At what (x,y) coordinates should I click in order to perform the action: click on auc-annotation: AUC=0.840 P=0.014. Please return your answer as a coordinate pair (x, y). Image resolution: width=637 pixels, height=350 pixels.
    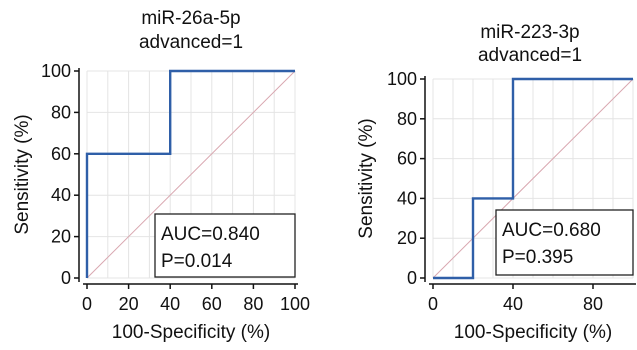
    Looking at the image, I should click on (225, 245).